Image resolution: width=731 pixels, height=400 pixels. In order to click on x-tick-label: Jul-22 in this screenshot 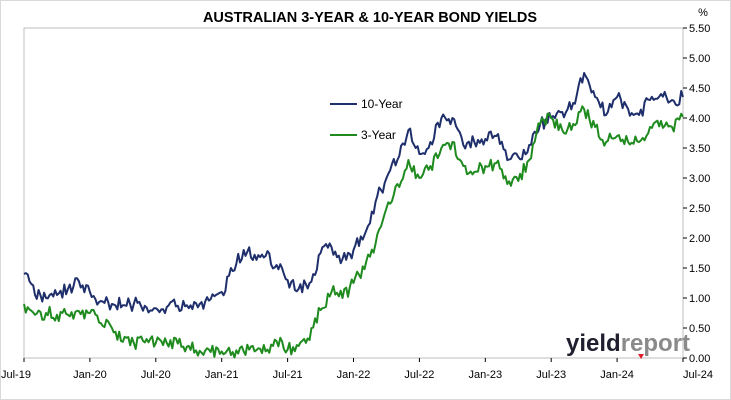, I will do `click(419, 375)`.